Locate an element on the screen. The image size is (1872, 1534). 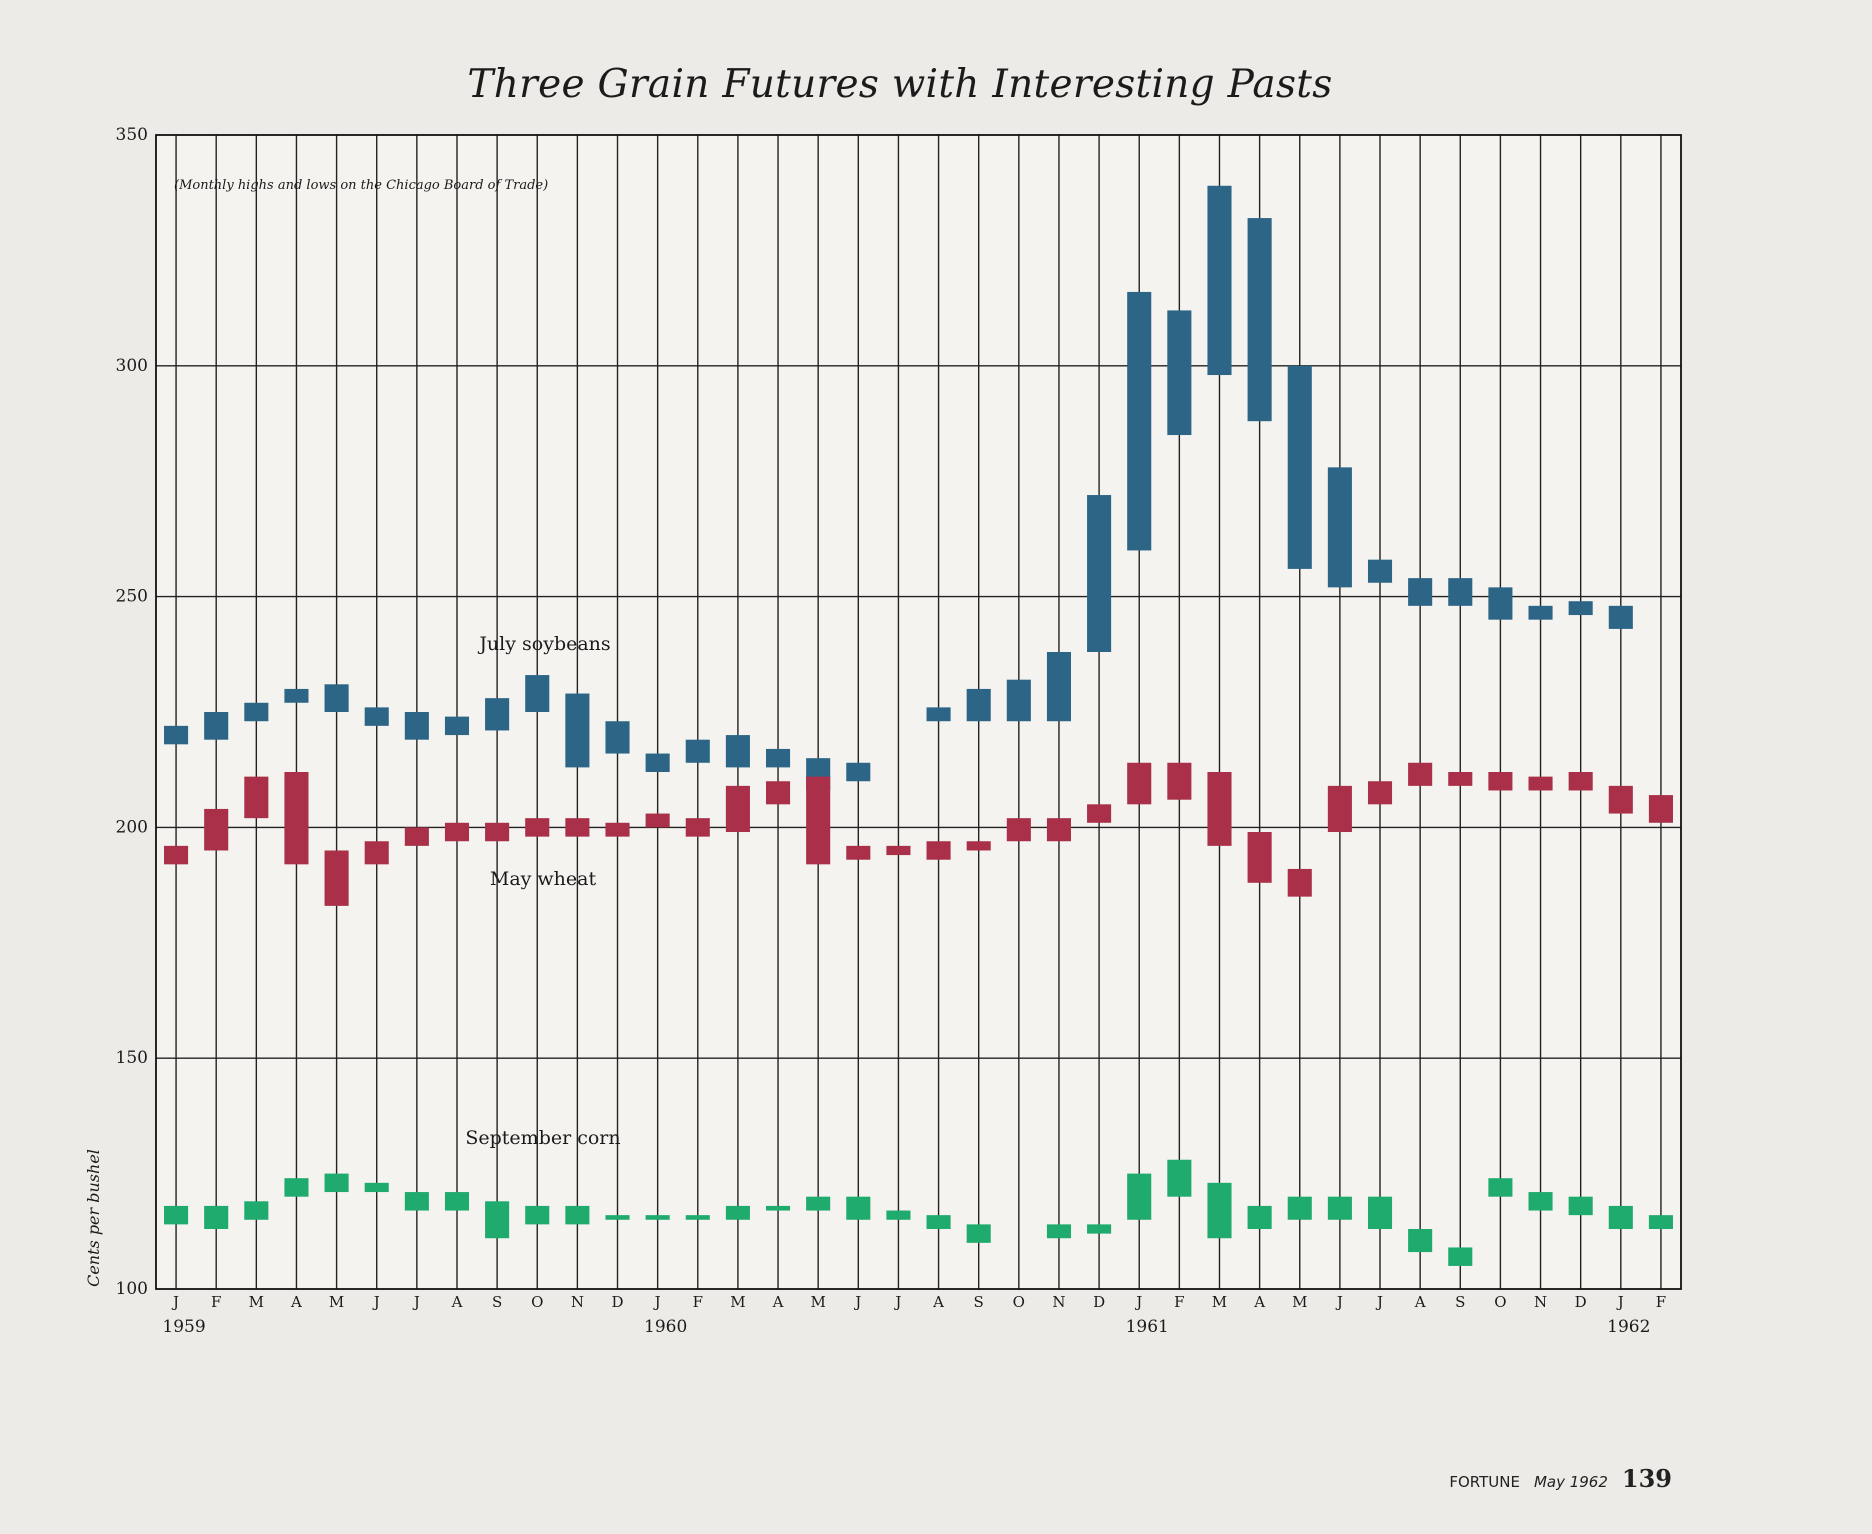
year-label: 1961 is located at coordinates (1147, 1327).